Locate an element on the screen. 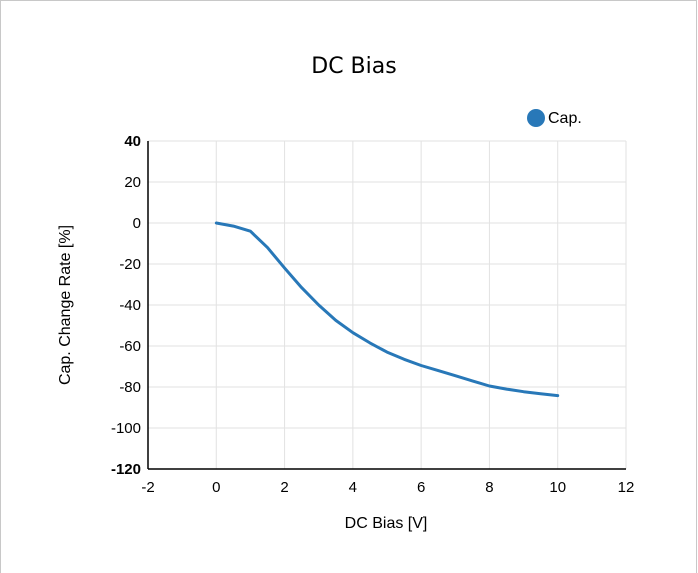 Image resolution: width=698 pixels, height=573 pixels. x-tick-label: 2 is located at coordinates (284, 487).